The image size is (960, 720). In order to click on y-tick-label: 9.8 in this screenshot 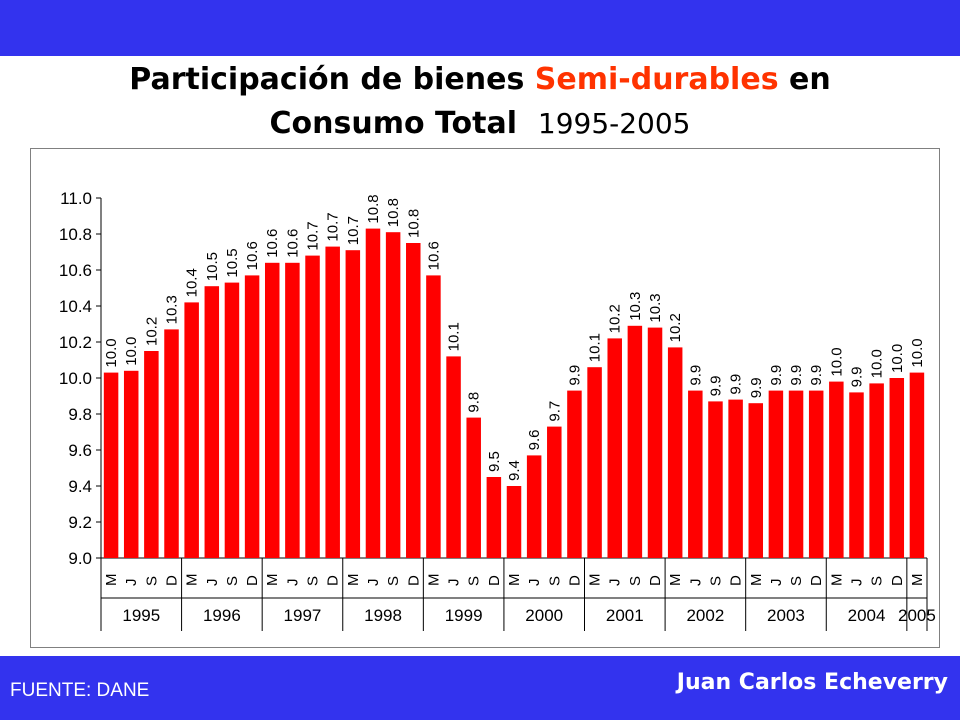, I will do `click(80, 414)`.